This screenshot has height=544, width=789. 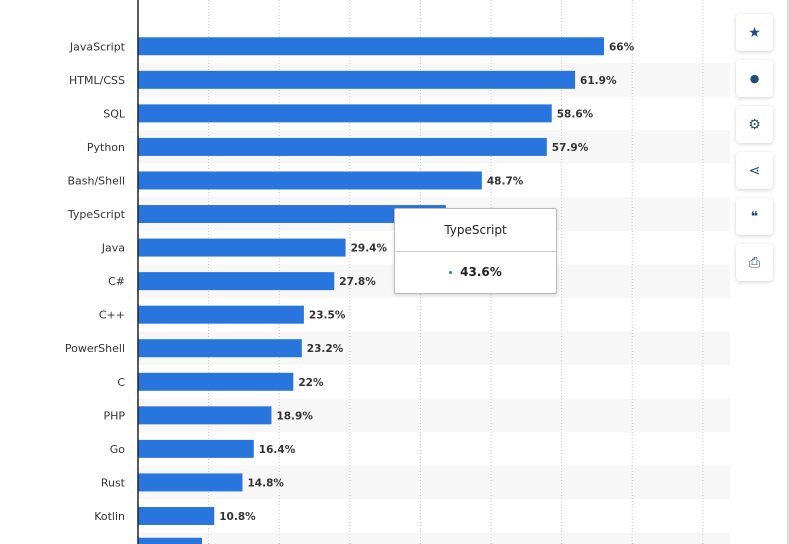 What do you see at coordinates (598, 81) in the screenshot?
I see `data-label: 61.9%` at bounding box center [598, 81].